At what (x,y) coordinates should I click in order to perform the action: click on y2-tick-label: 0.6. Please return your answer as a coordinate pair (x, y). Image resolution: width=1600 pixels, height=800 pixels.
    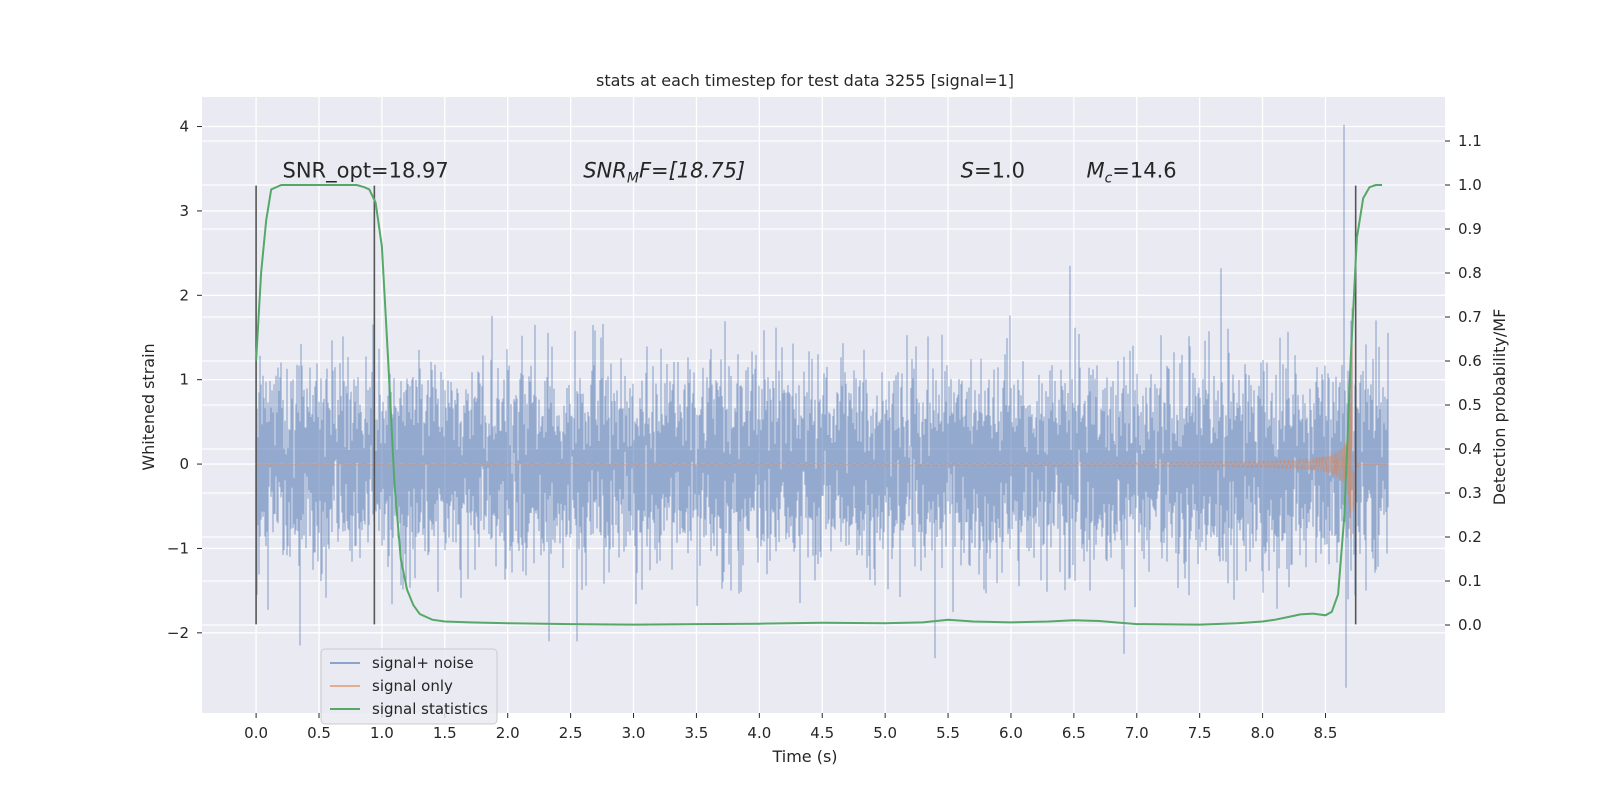
    Looking at the image, I should click on (1470, 361).